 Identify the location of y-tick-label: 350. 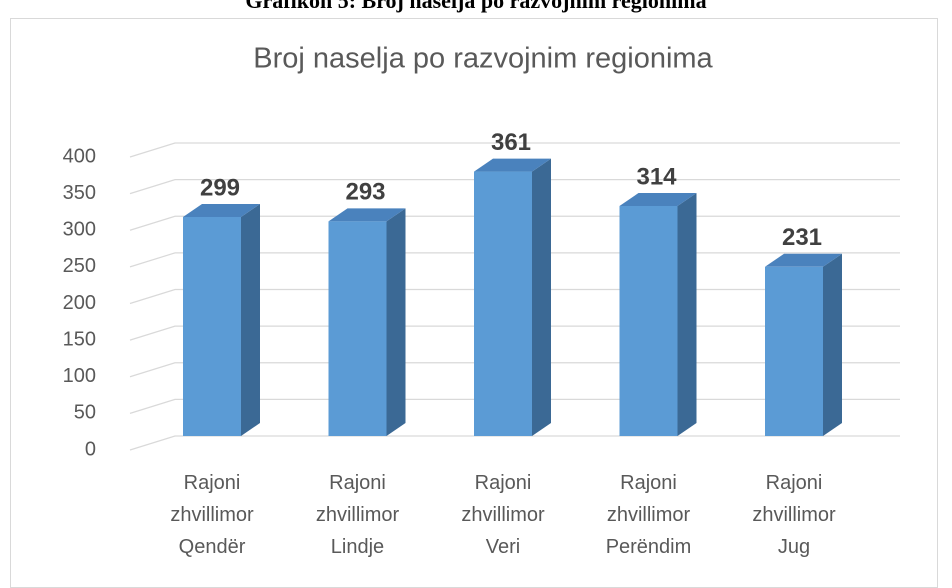
(79, 193).